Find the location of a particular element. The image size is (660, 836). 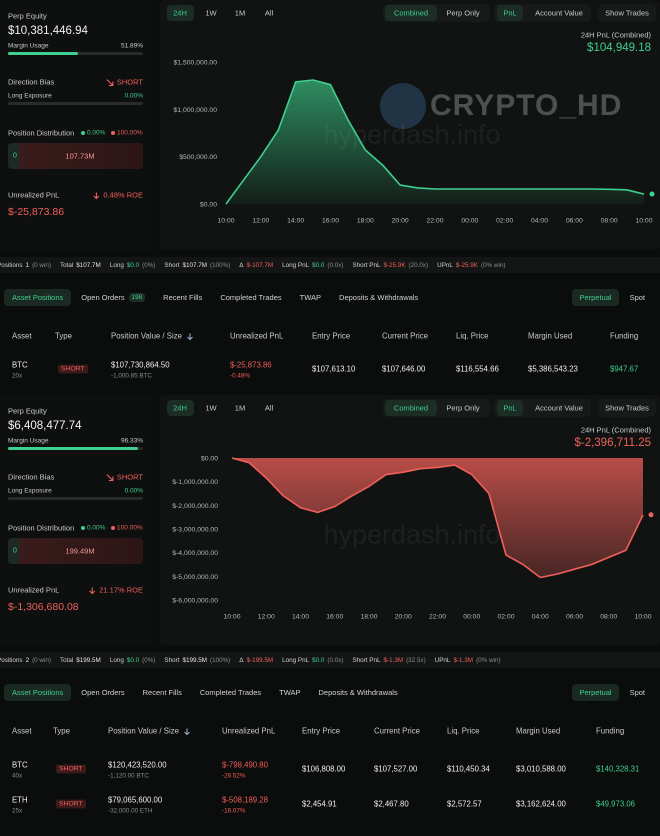

direction-bias-value: SHORT is located at coordinates (124, 476).